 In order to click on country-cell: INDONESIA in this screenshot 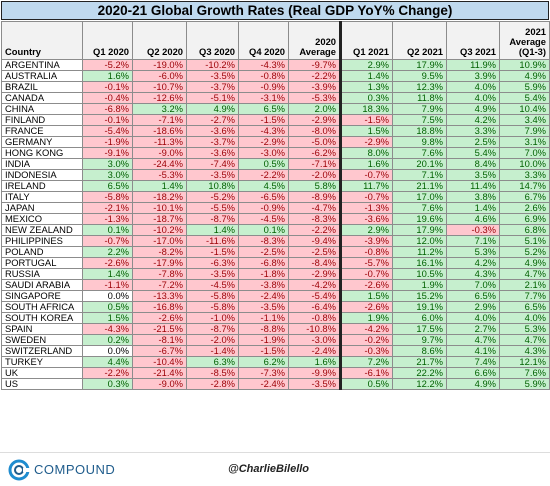, I will do `click(42, 175)`.